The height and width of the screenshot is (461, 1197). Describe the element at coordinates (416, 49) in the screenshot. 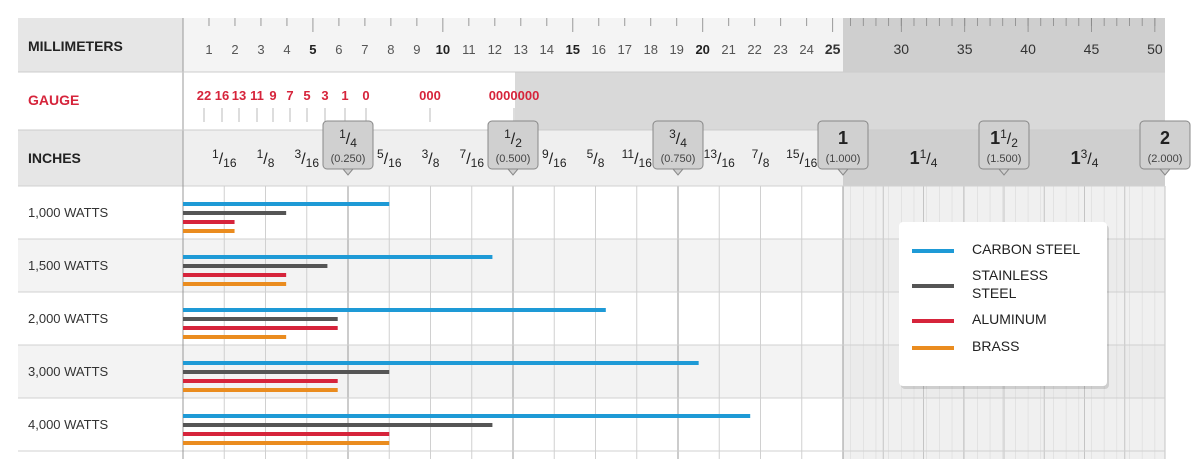

I see `mm-tick-label: 9` at that location.